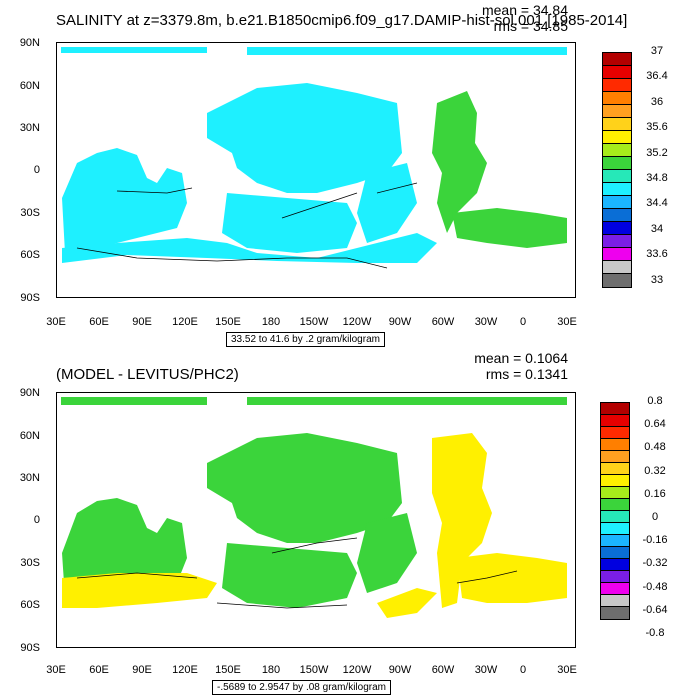  I want to click on atlantic-south-accent, so click(509, 228).